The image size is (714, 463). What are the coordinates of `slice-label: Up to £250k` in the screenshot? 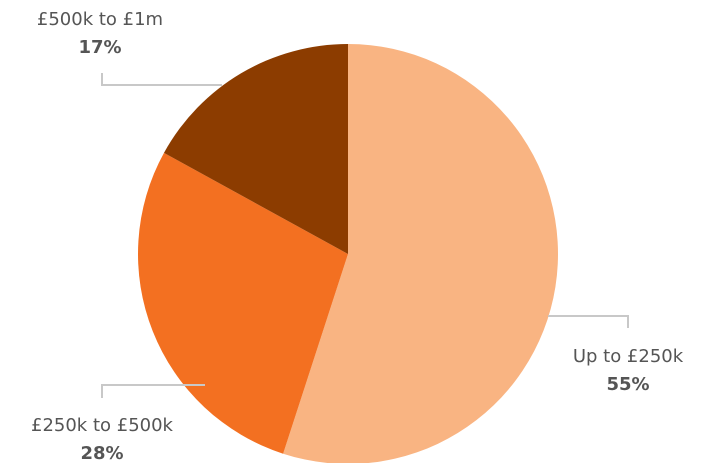 It's located at (628, 356).